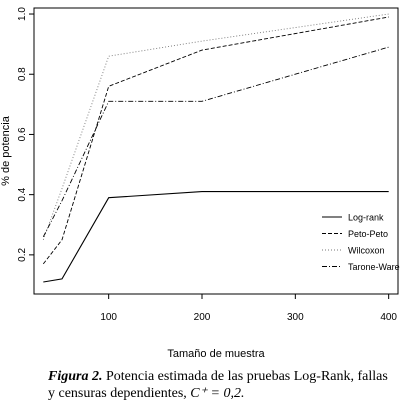  What do you see at coordinates (248, 308) in the screenshot?
I see `x-axis: 100 200 300 400` at bounding box center [248, 308].